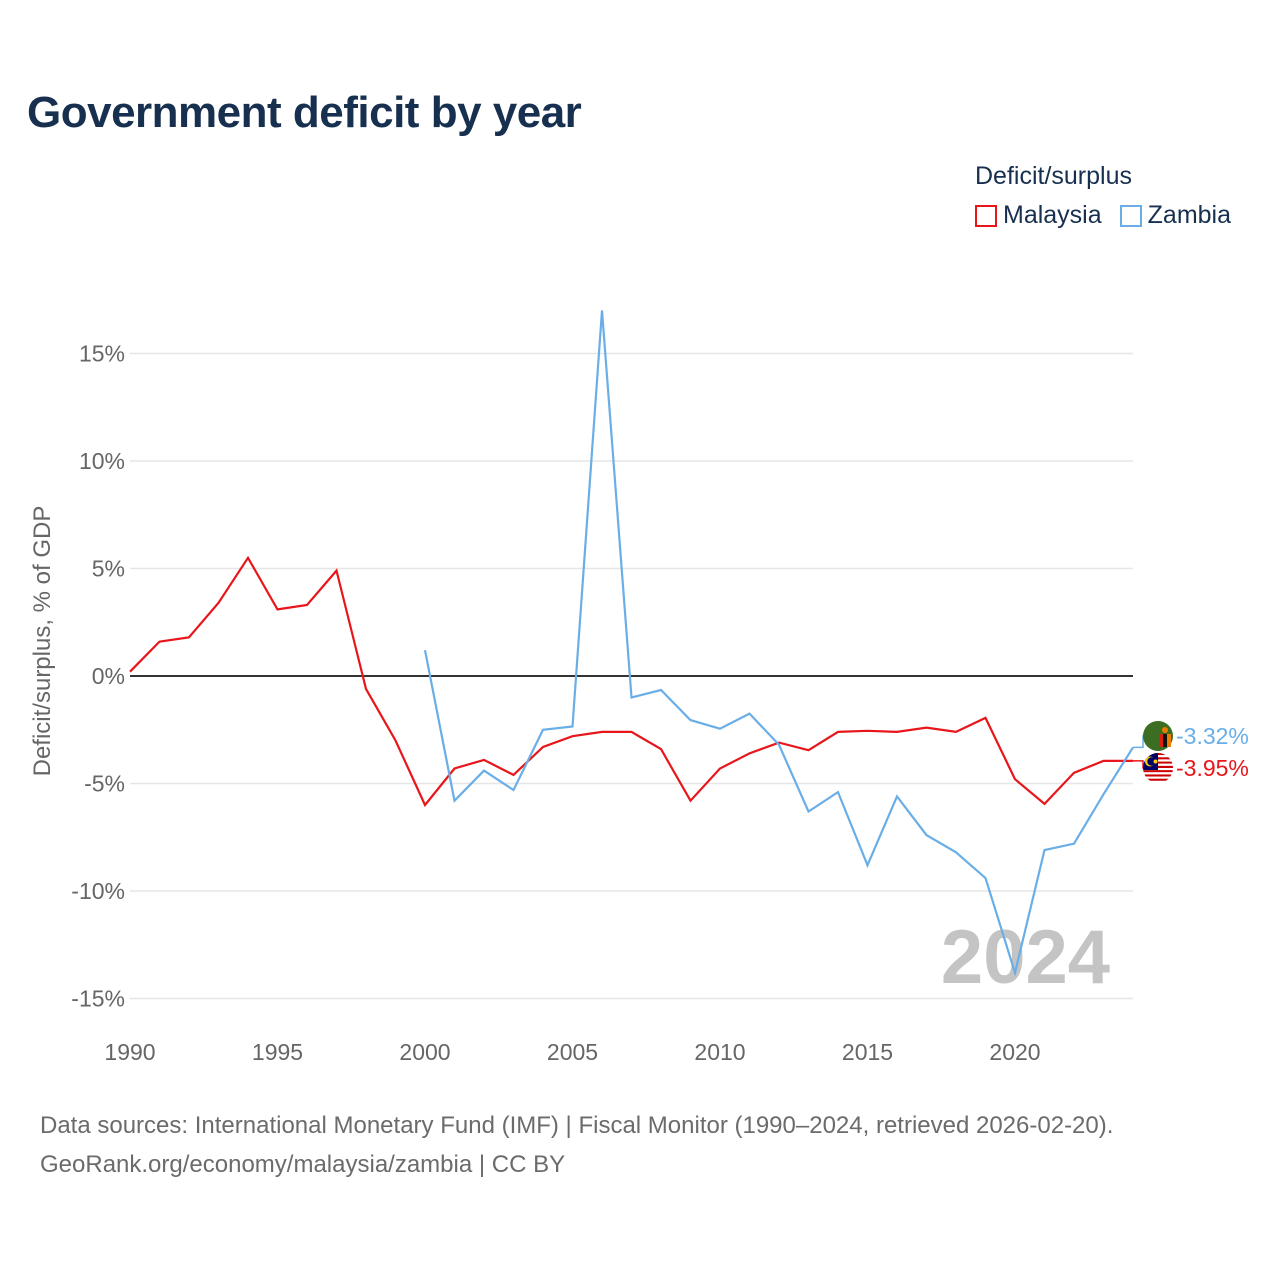  I want to click on flag-icon-zambia, so click(1158, 736).